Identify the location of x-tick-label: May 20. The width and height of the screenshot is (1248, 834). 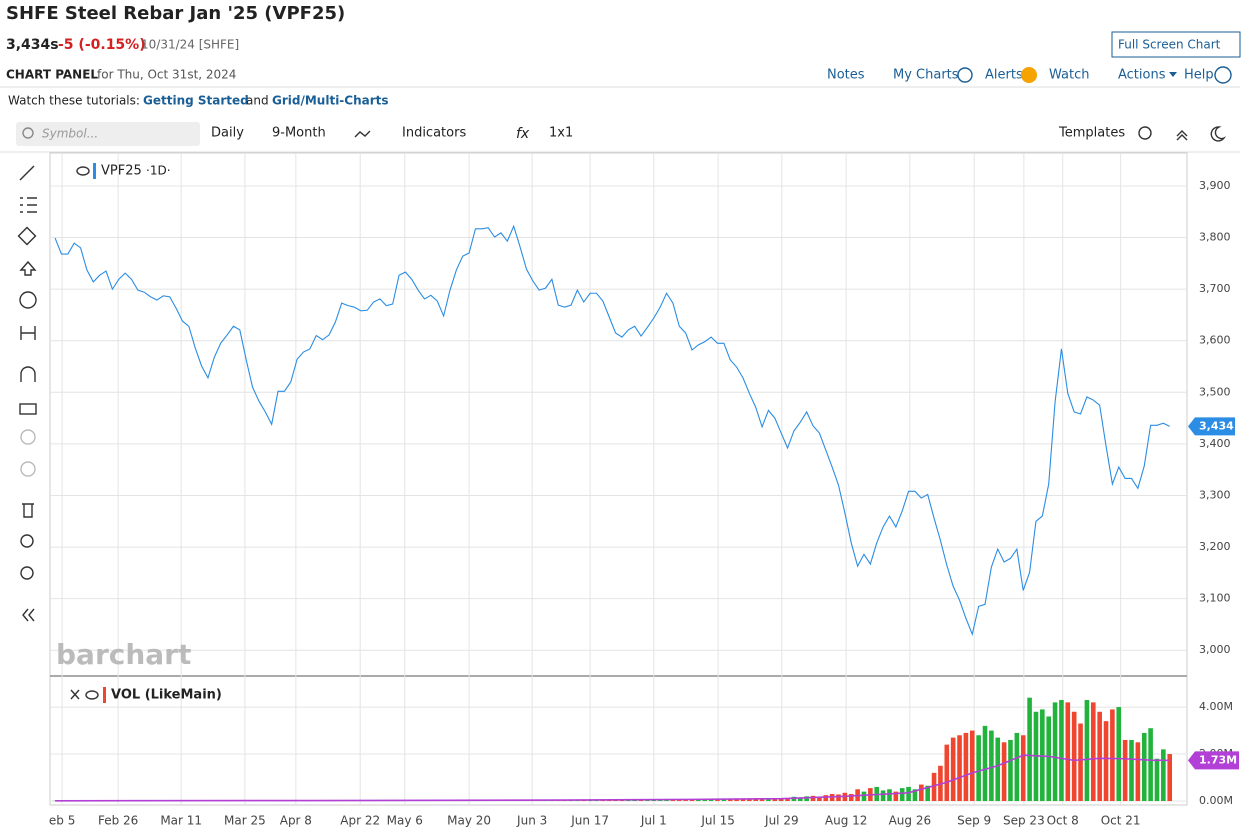
(469, 821).